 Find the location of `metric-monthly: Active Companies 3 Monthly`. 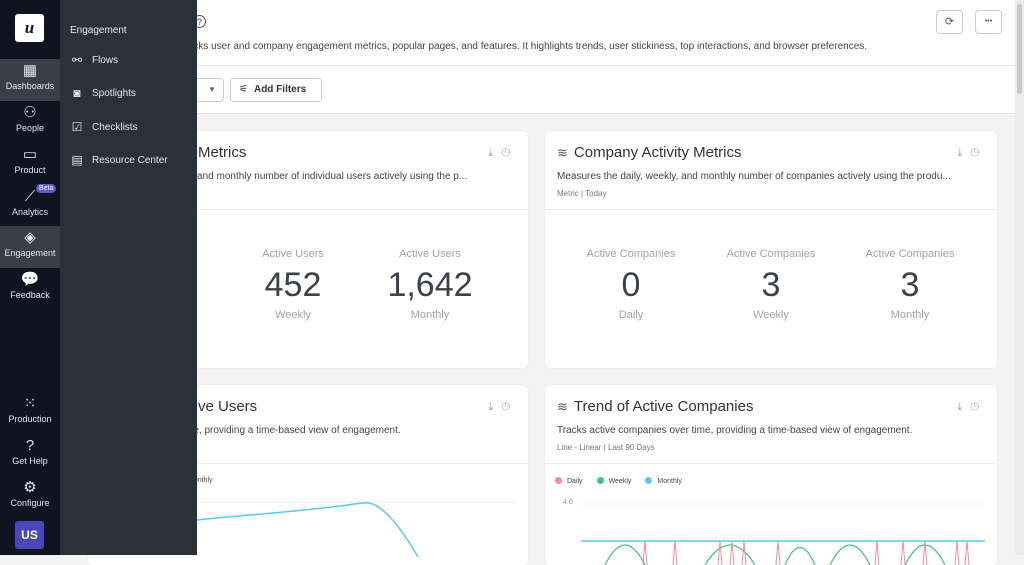

metric-monthly: Active Companies 3 Monthly is located at coordinates (910, 284).